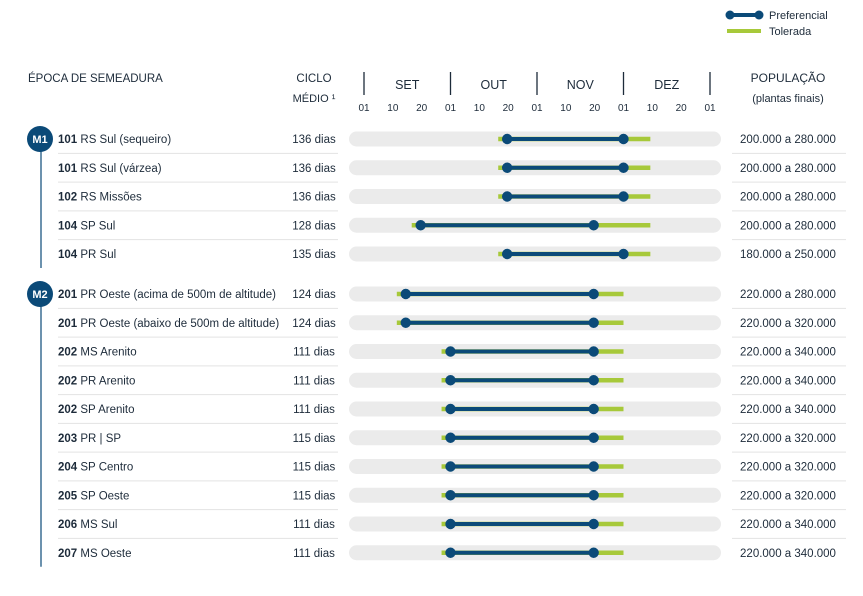 The width and height of the screenshot is (863, 596). I want to click on population-value: 180.000 a 250.000, so click(788, 255).